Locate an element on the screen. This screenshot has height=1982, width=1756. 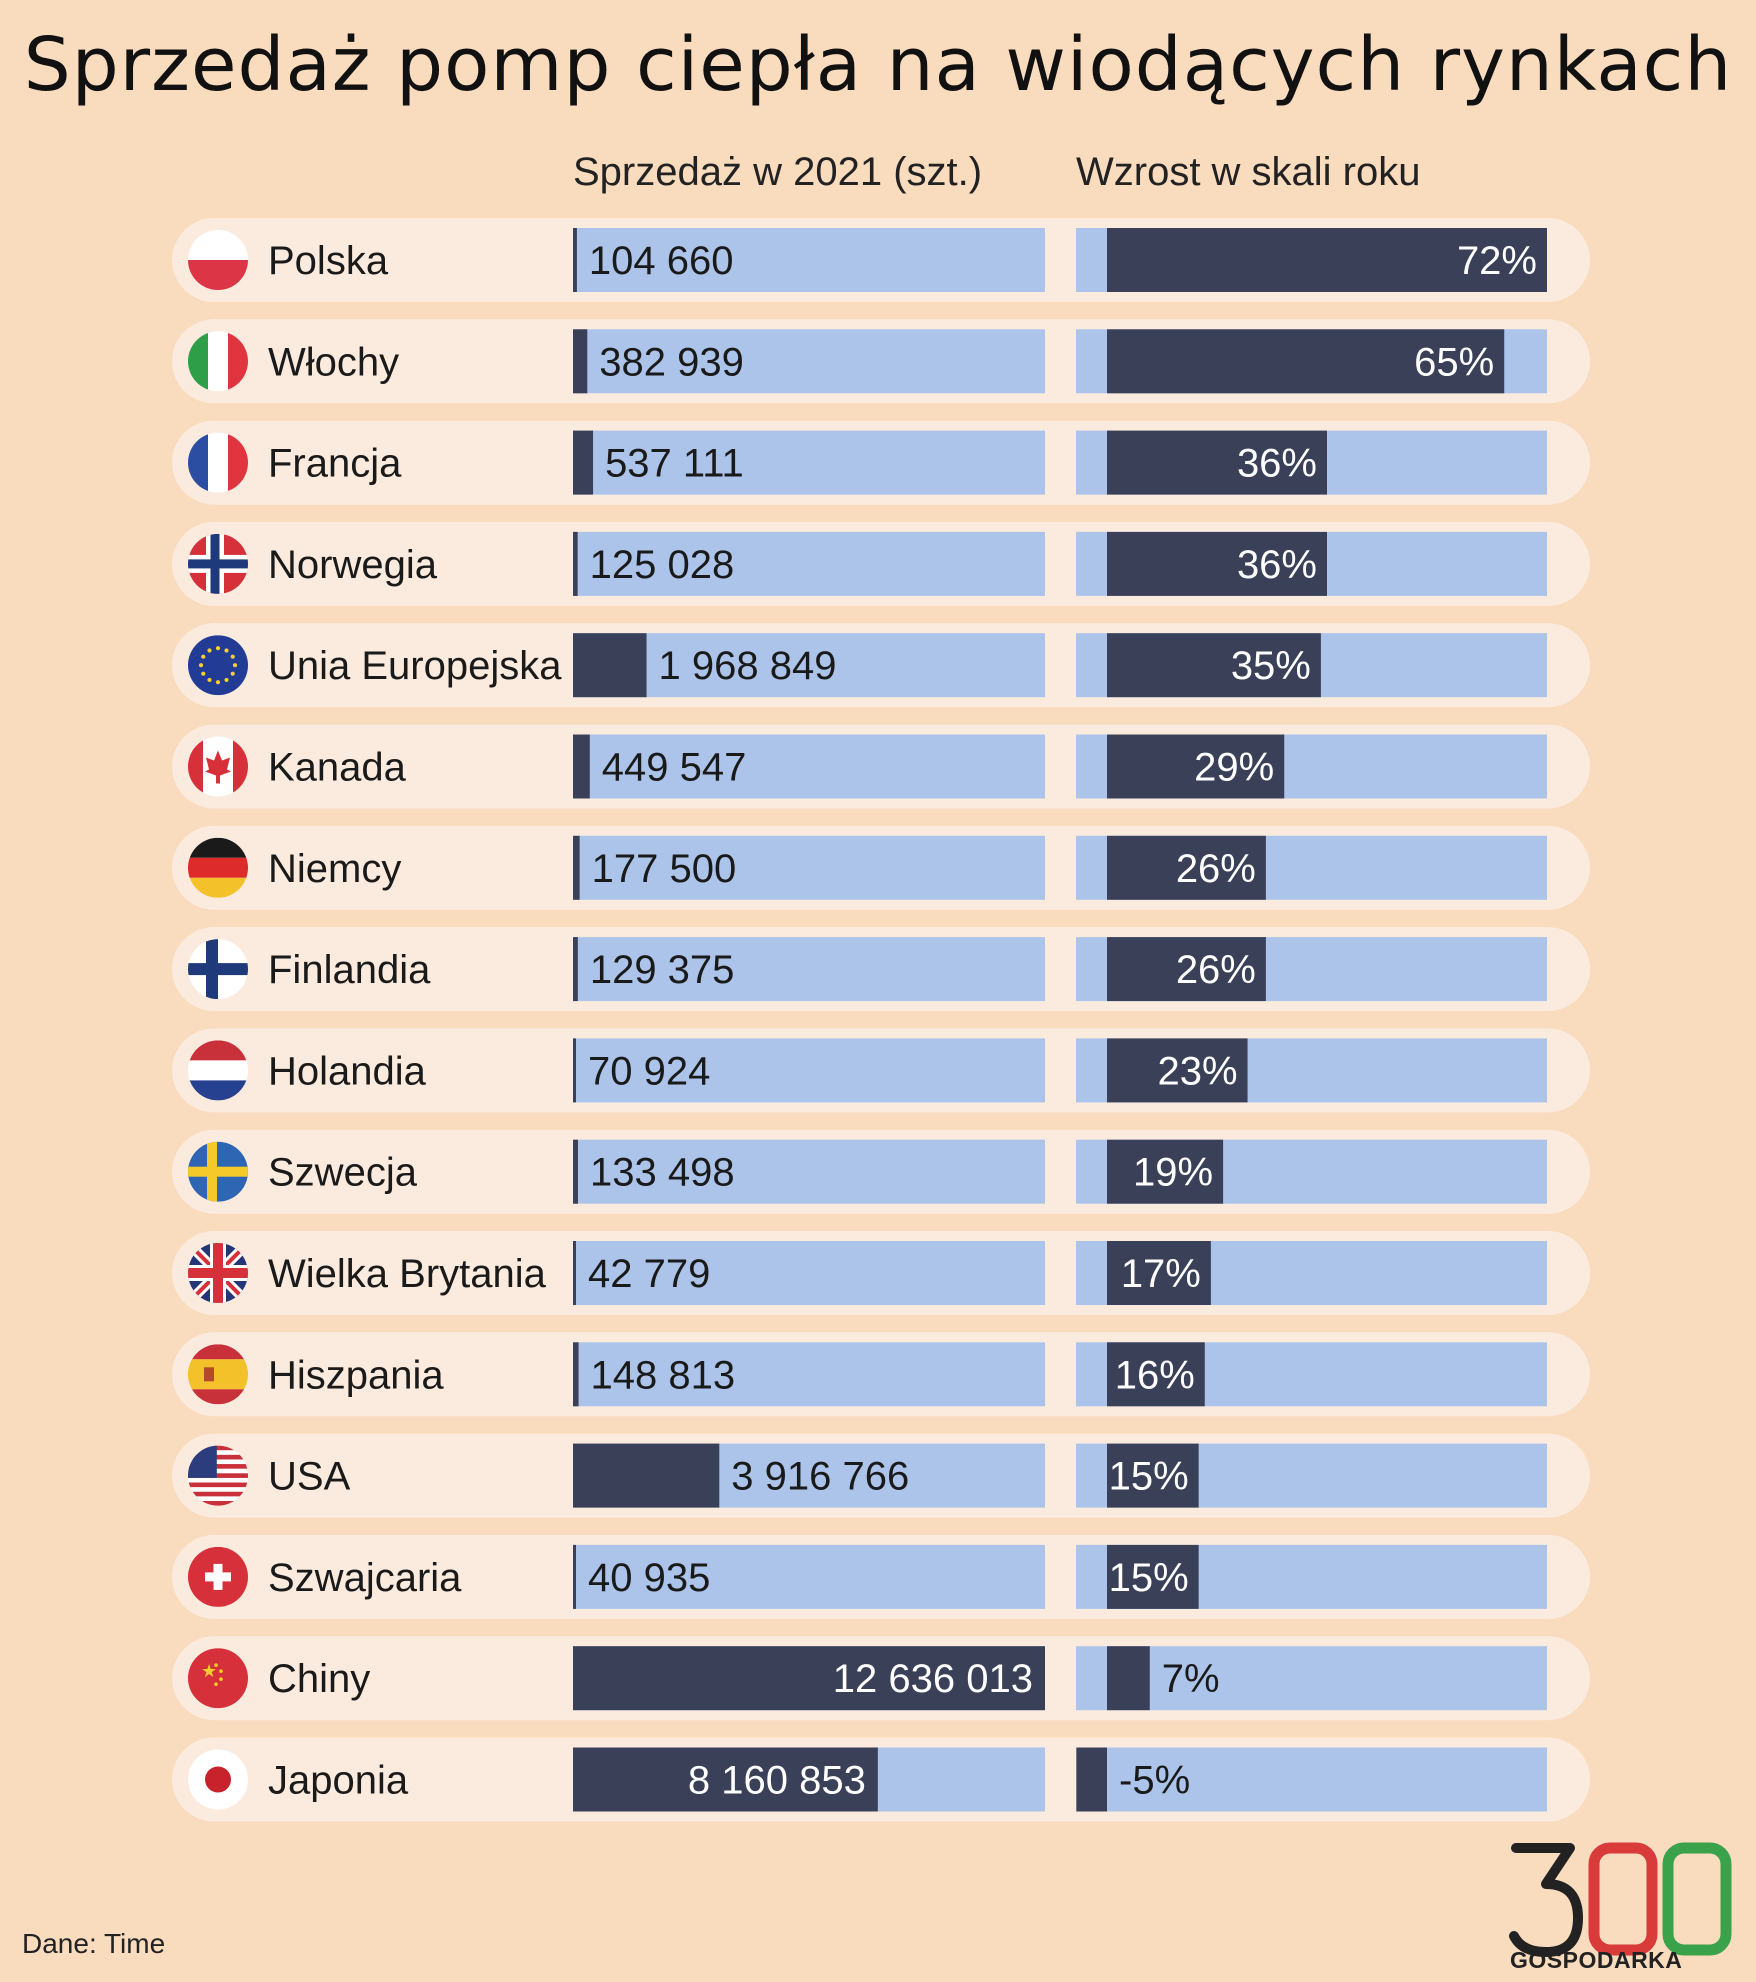
sales-value-label: 3 916 766 is located at coordinates (820, 1477).